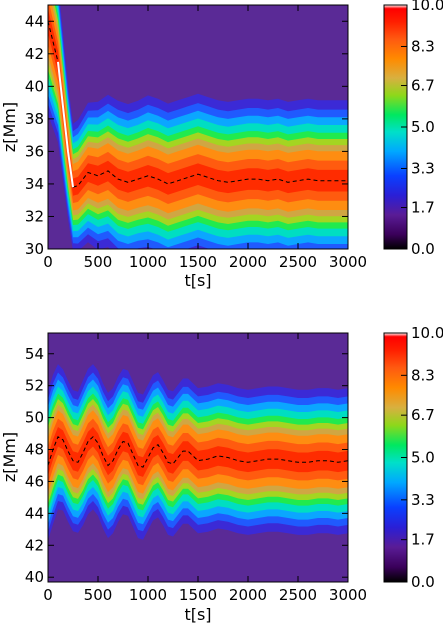 This screenshot has width=443, height=626. Describe the element at coordinates (65, 124) in the screenshot. I see `peak-highlight` at that location.